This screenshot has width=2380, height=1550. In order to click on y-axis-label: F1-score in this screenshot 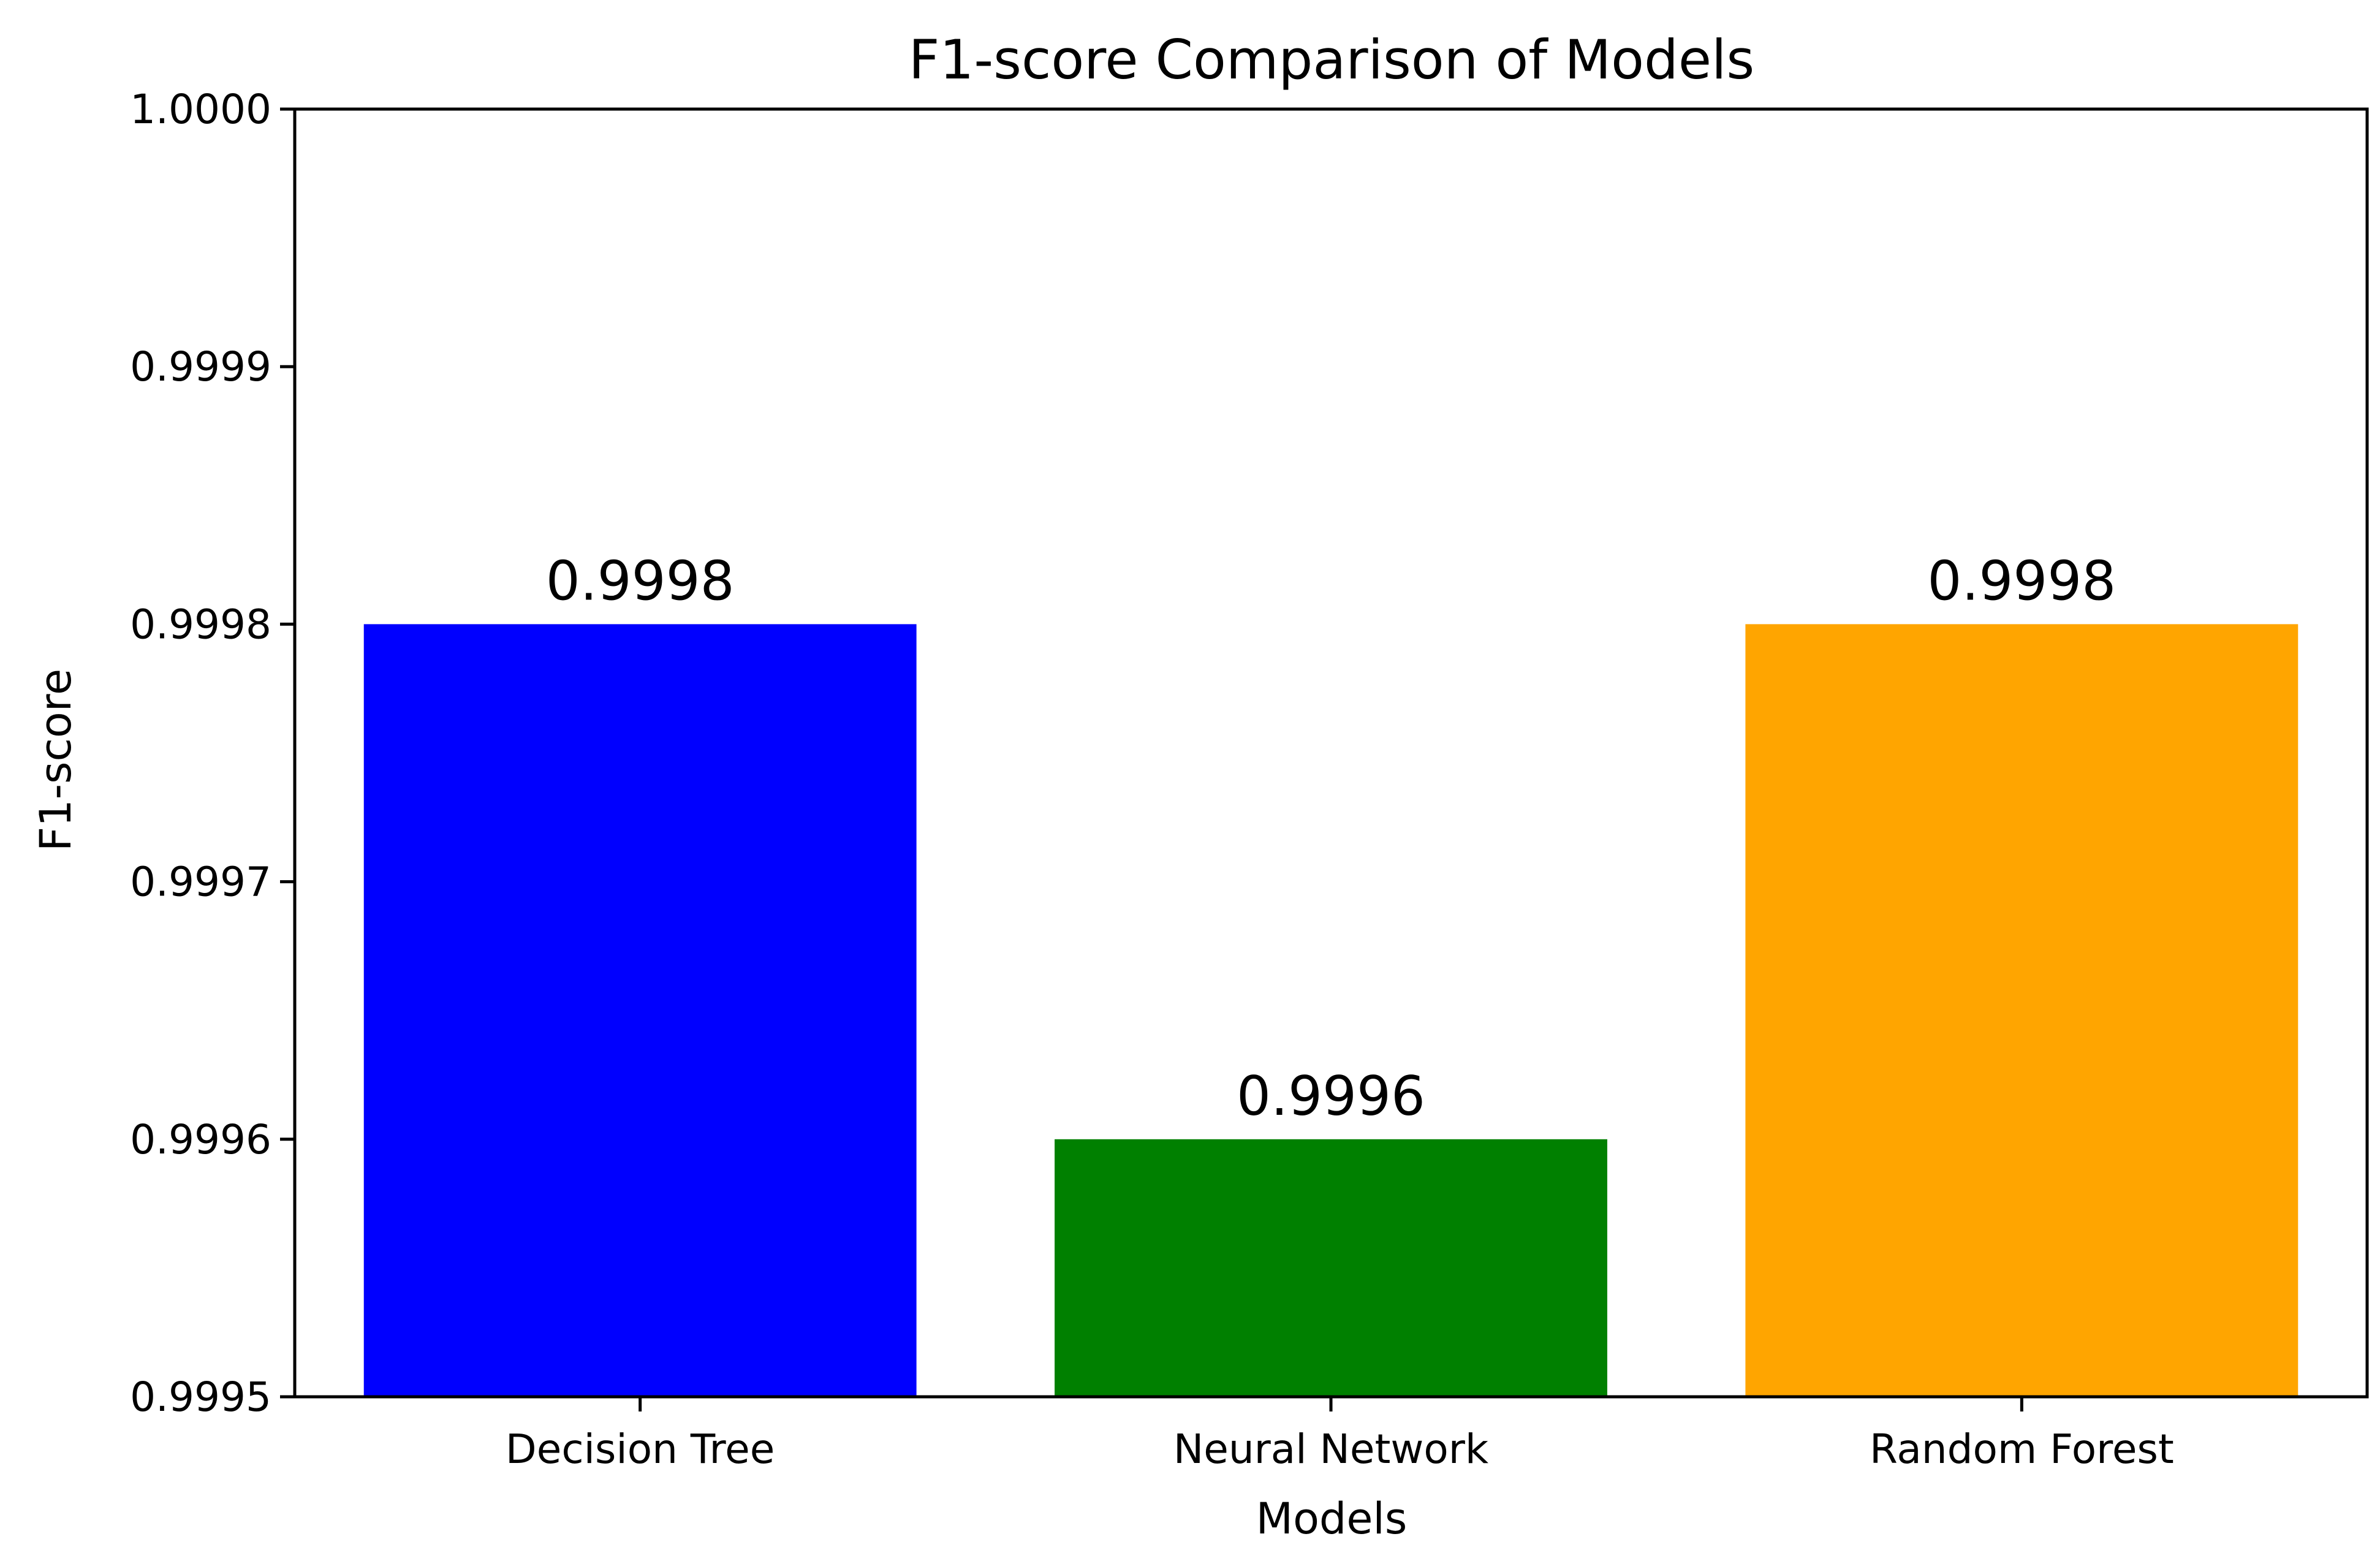, I will do `click(56, 760)`.